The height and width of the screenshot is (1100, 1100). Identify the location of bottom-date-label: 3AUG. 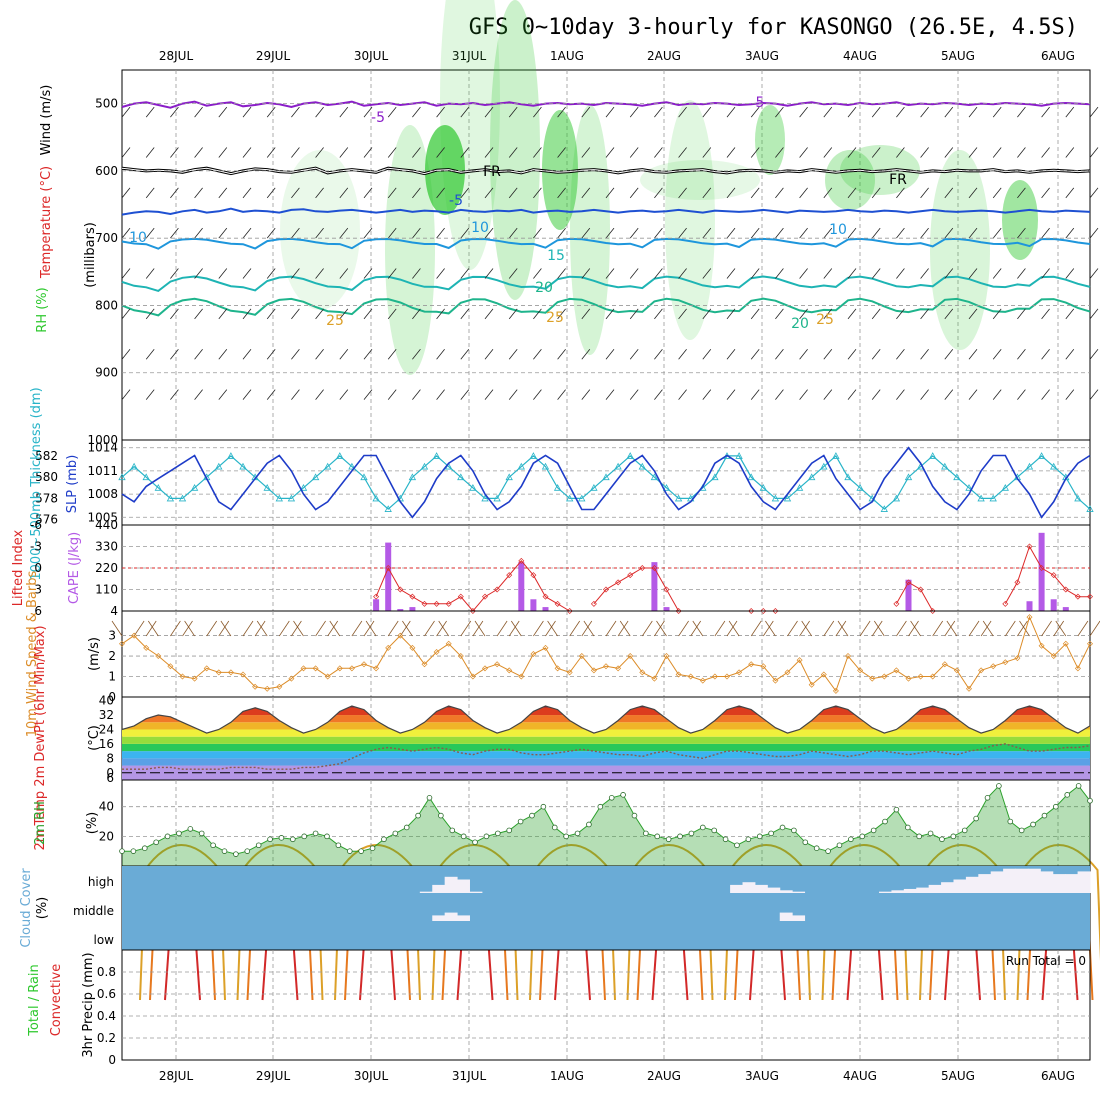
(762, 1076).